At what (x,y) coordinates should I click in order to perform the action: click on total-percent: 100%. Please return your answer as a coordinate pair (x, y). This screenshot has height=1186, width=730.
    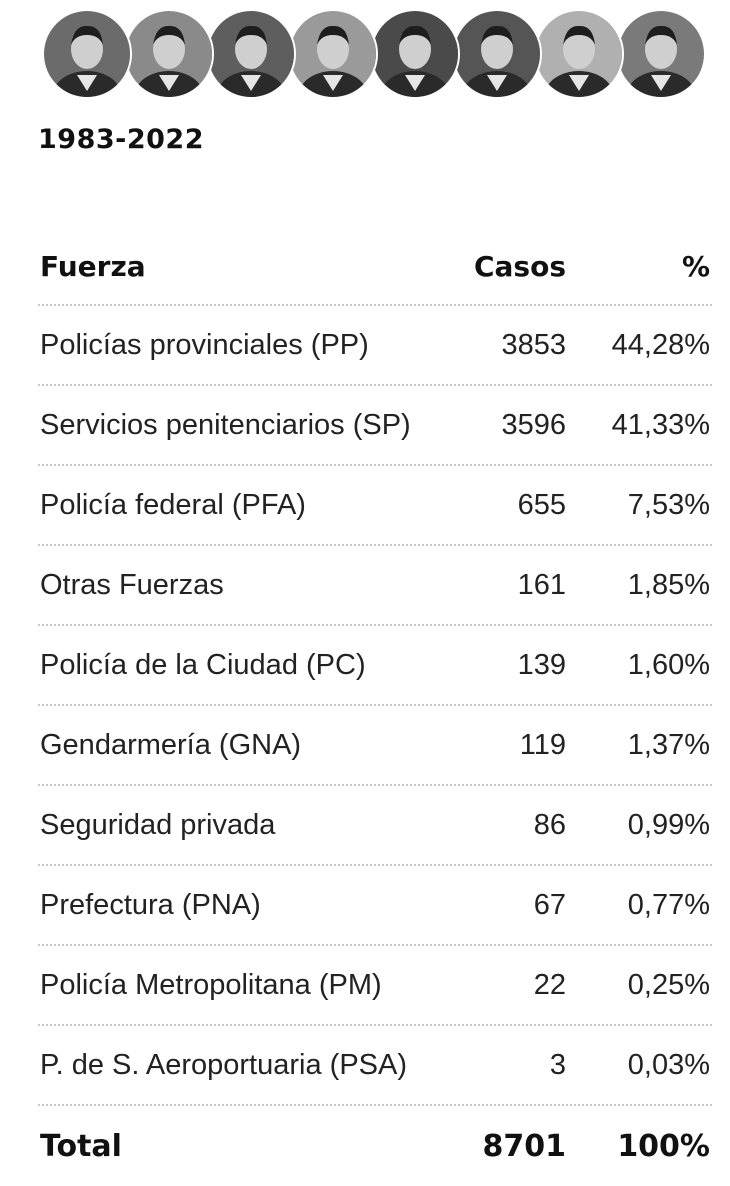
    Looking at the image, I should click on (663, 1146).